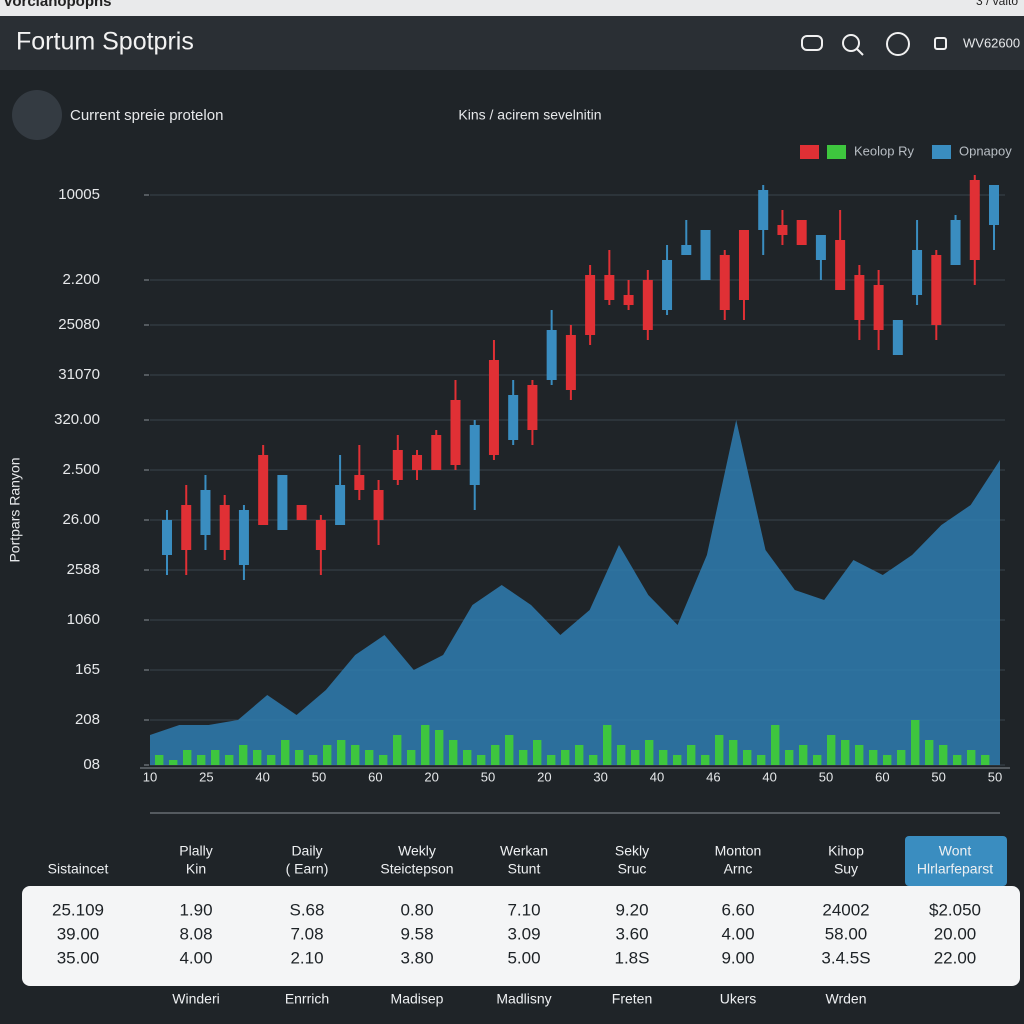 This screenshot has height=1024, width=1024. I want to click on column-header: Kihop, so click(846, 851).